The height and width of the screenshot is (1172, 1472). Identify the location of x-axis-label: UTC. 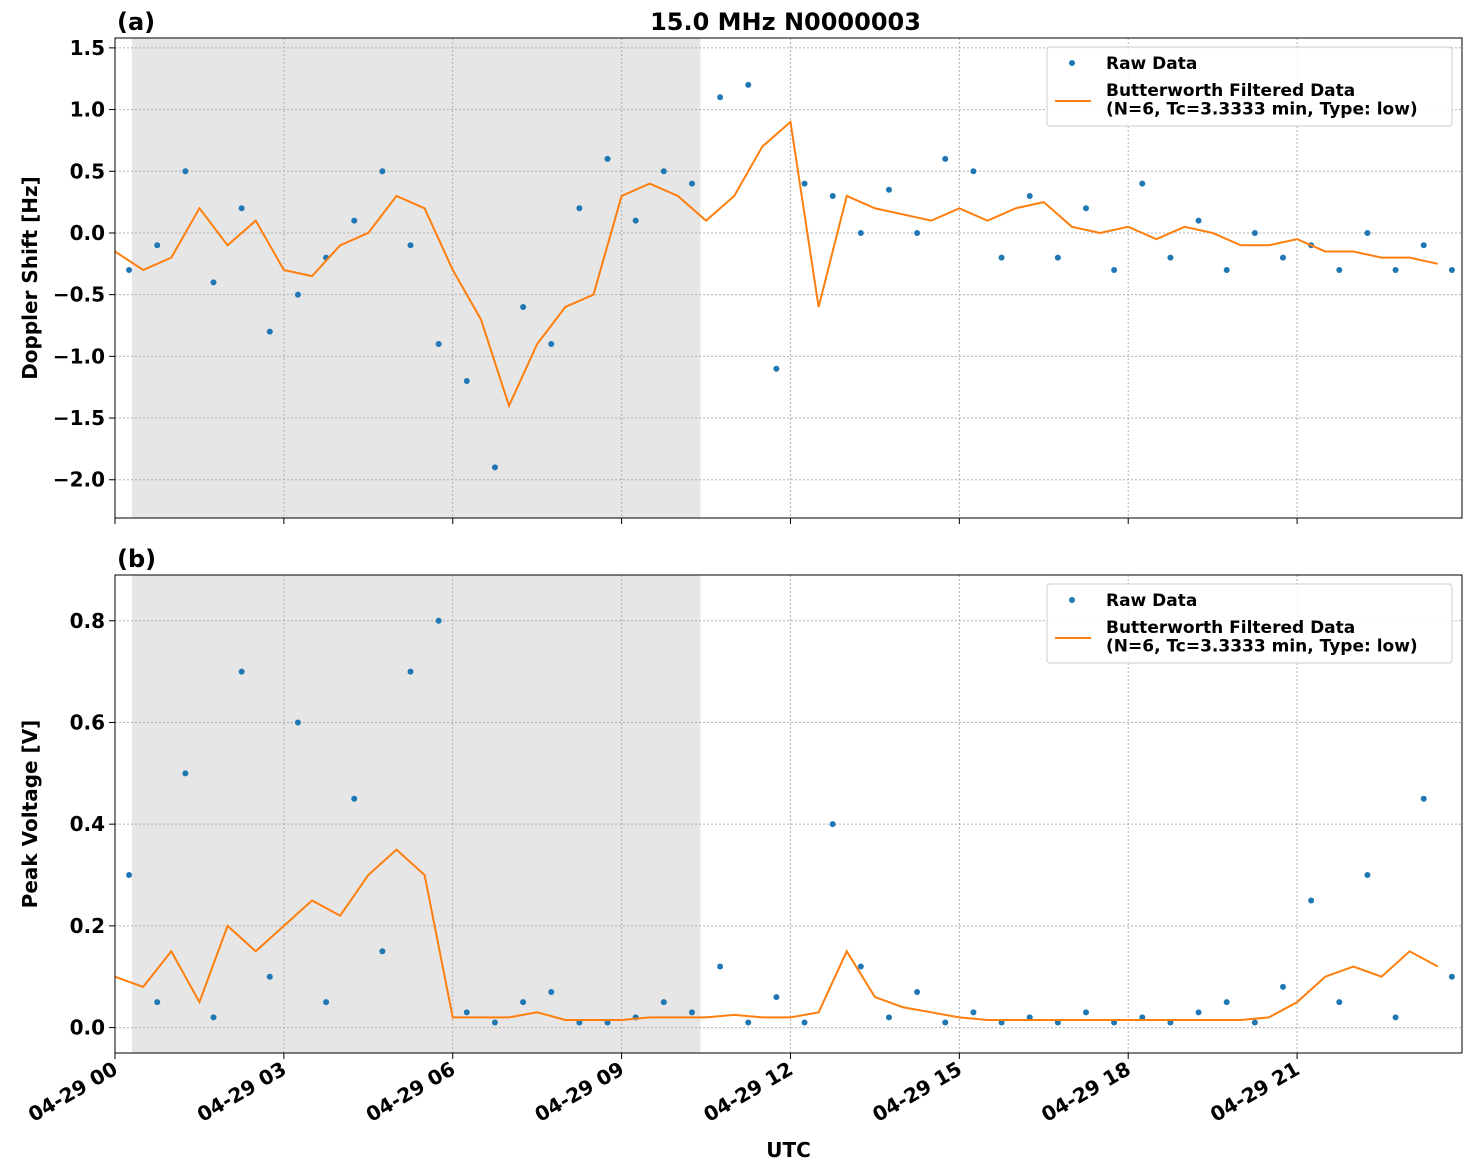
(788, 1150).